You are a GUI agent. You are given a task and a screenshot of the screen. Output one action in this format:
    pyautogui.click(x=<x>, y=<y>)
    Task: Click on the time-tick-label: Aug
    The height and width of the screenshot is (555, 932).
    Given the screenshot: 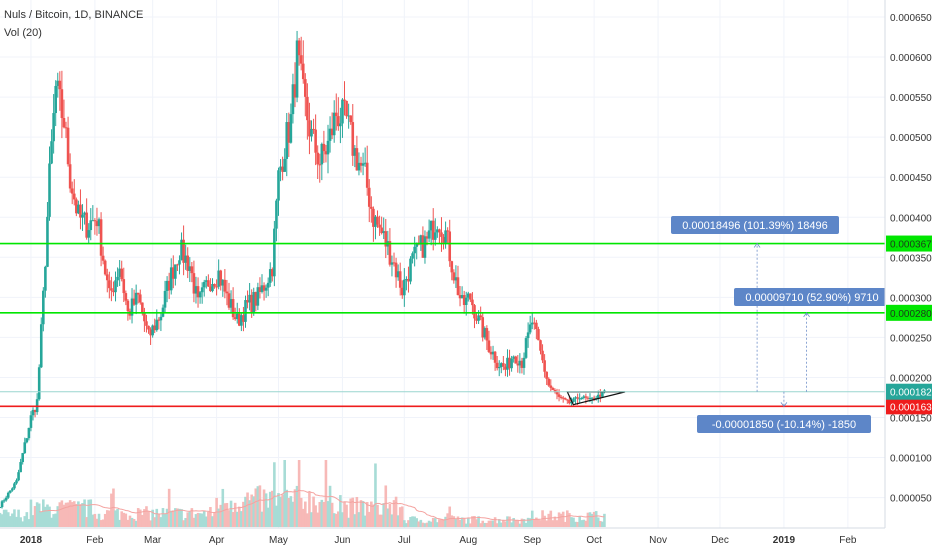 What is the action you would take?
    pyautogui.click(x=468, y=540)
    